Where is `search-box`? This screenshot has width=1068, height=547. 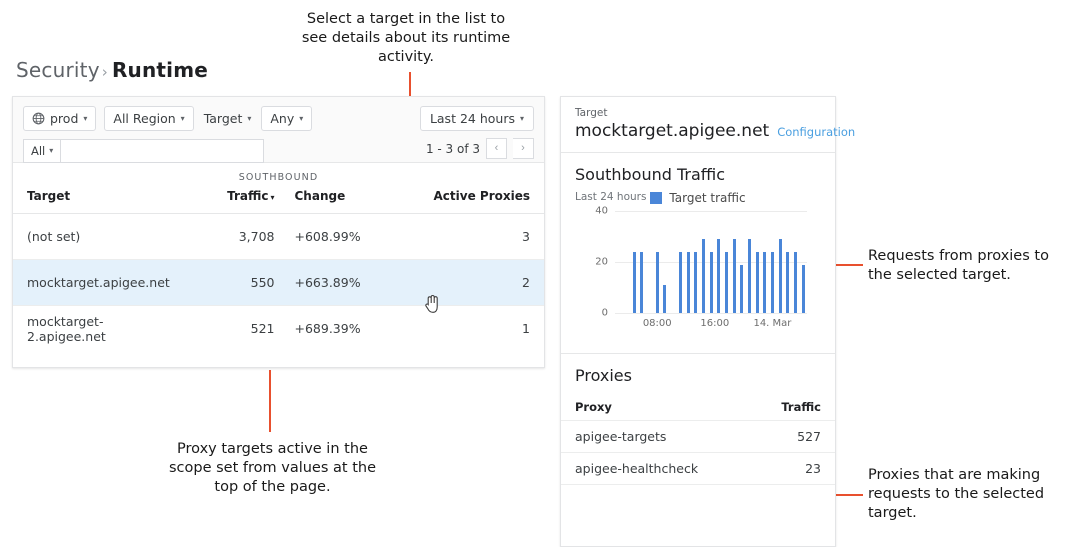
search-box is located at coordinates (162, 151).